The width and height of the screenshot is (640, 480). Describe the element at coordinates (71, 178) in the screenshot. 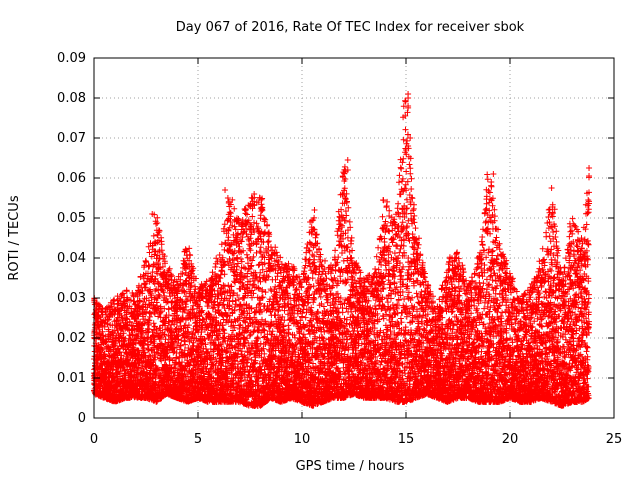

I see `y-tick-label: 0.06` at that location.